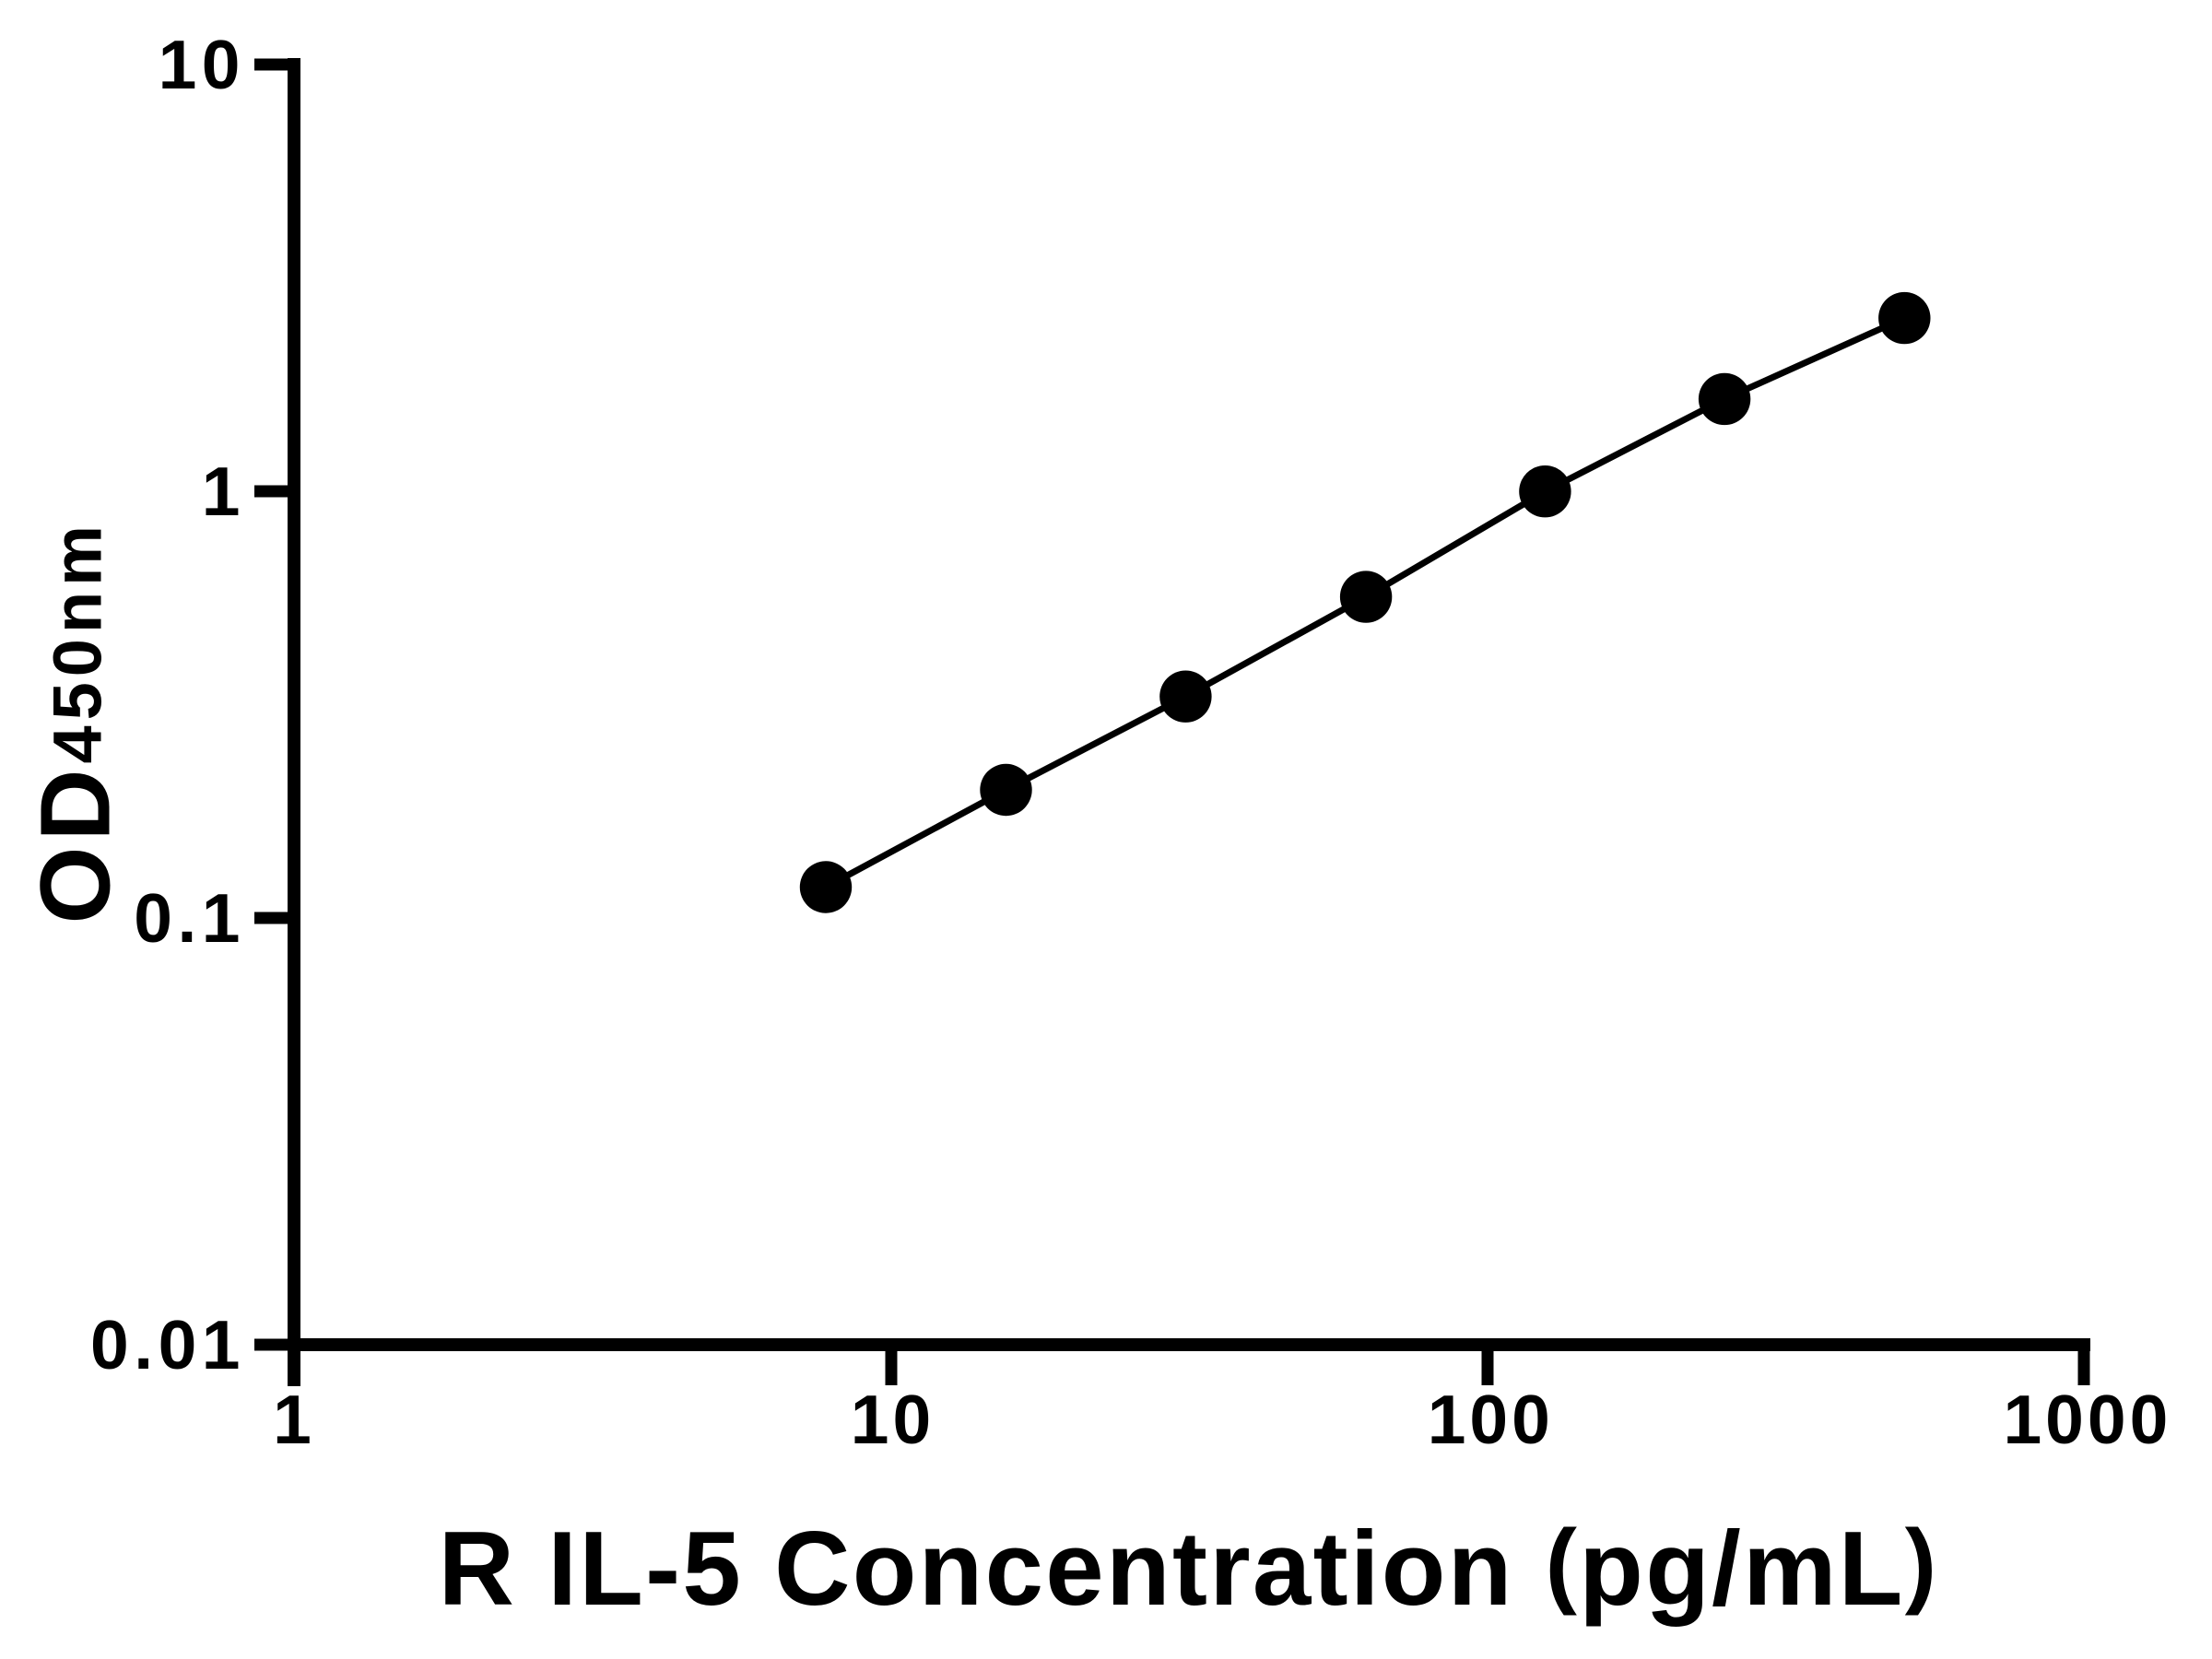 The image size is (2212, 1659). What do you see at coordinates (1189, 1569) in the screenshot?
I see `svg-text: R IL-5 Concentration (pg/mL)` at bounding box center [1189, 1569].